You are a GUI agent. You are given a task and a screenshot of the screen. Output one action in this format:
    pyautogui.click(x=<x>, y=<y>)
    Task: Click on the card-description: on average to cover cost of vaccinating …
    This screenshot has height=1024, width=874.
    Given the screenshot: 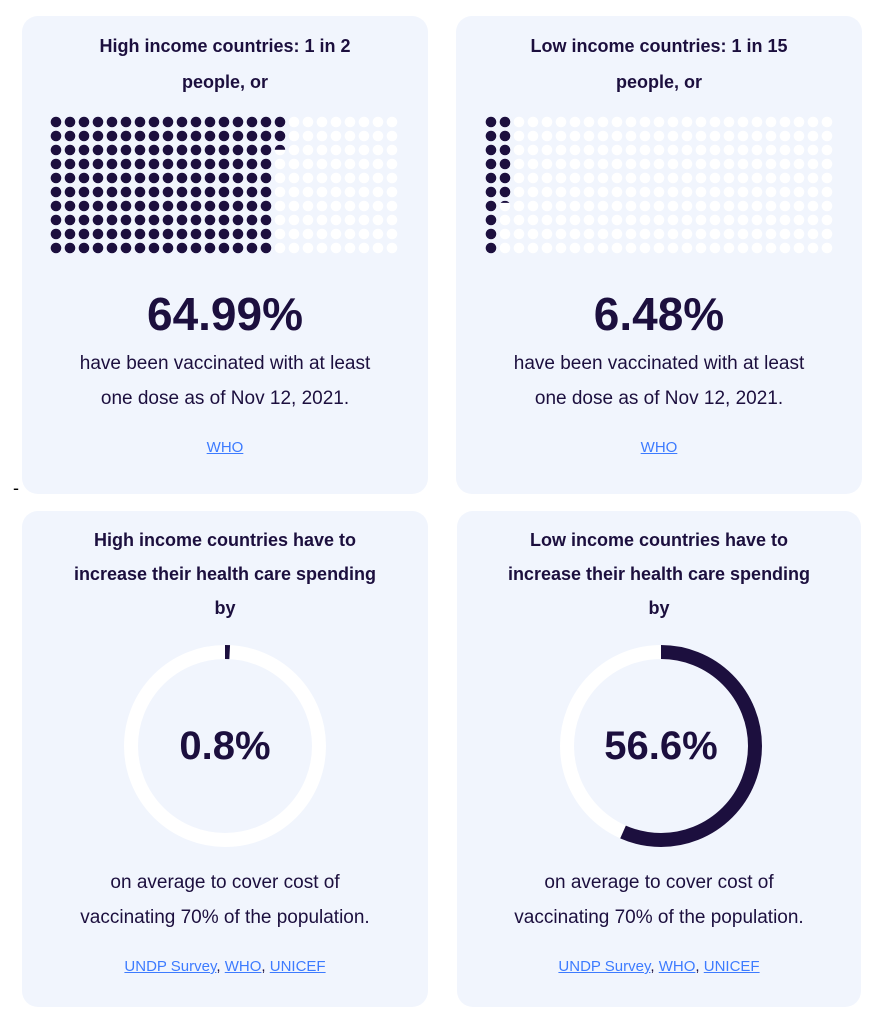 What is the action you would take?
    pyautogui.click(x=659, y=900)
    